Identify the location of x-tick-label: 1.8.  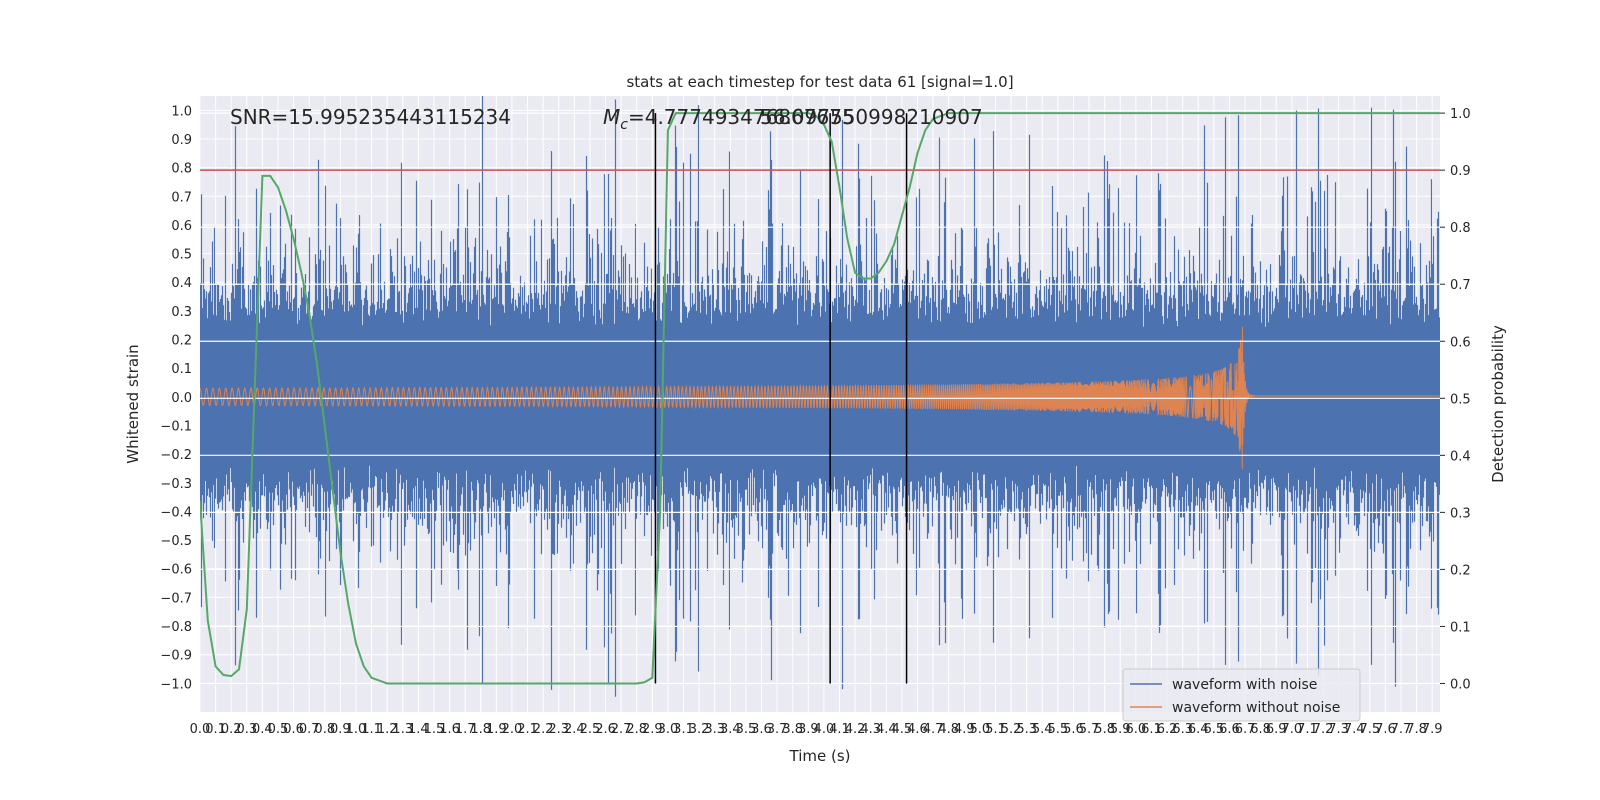
(480, 729).